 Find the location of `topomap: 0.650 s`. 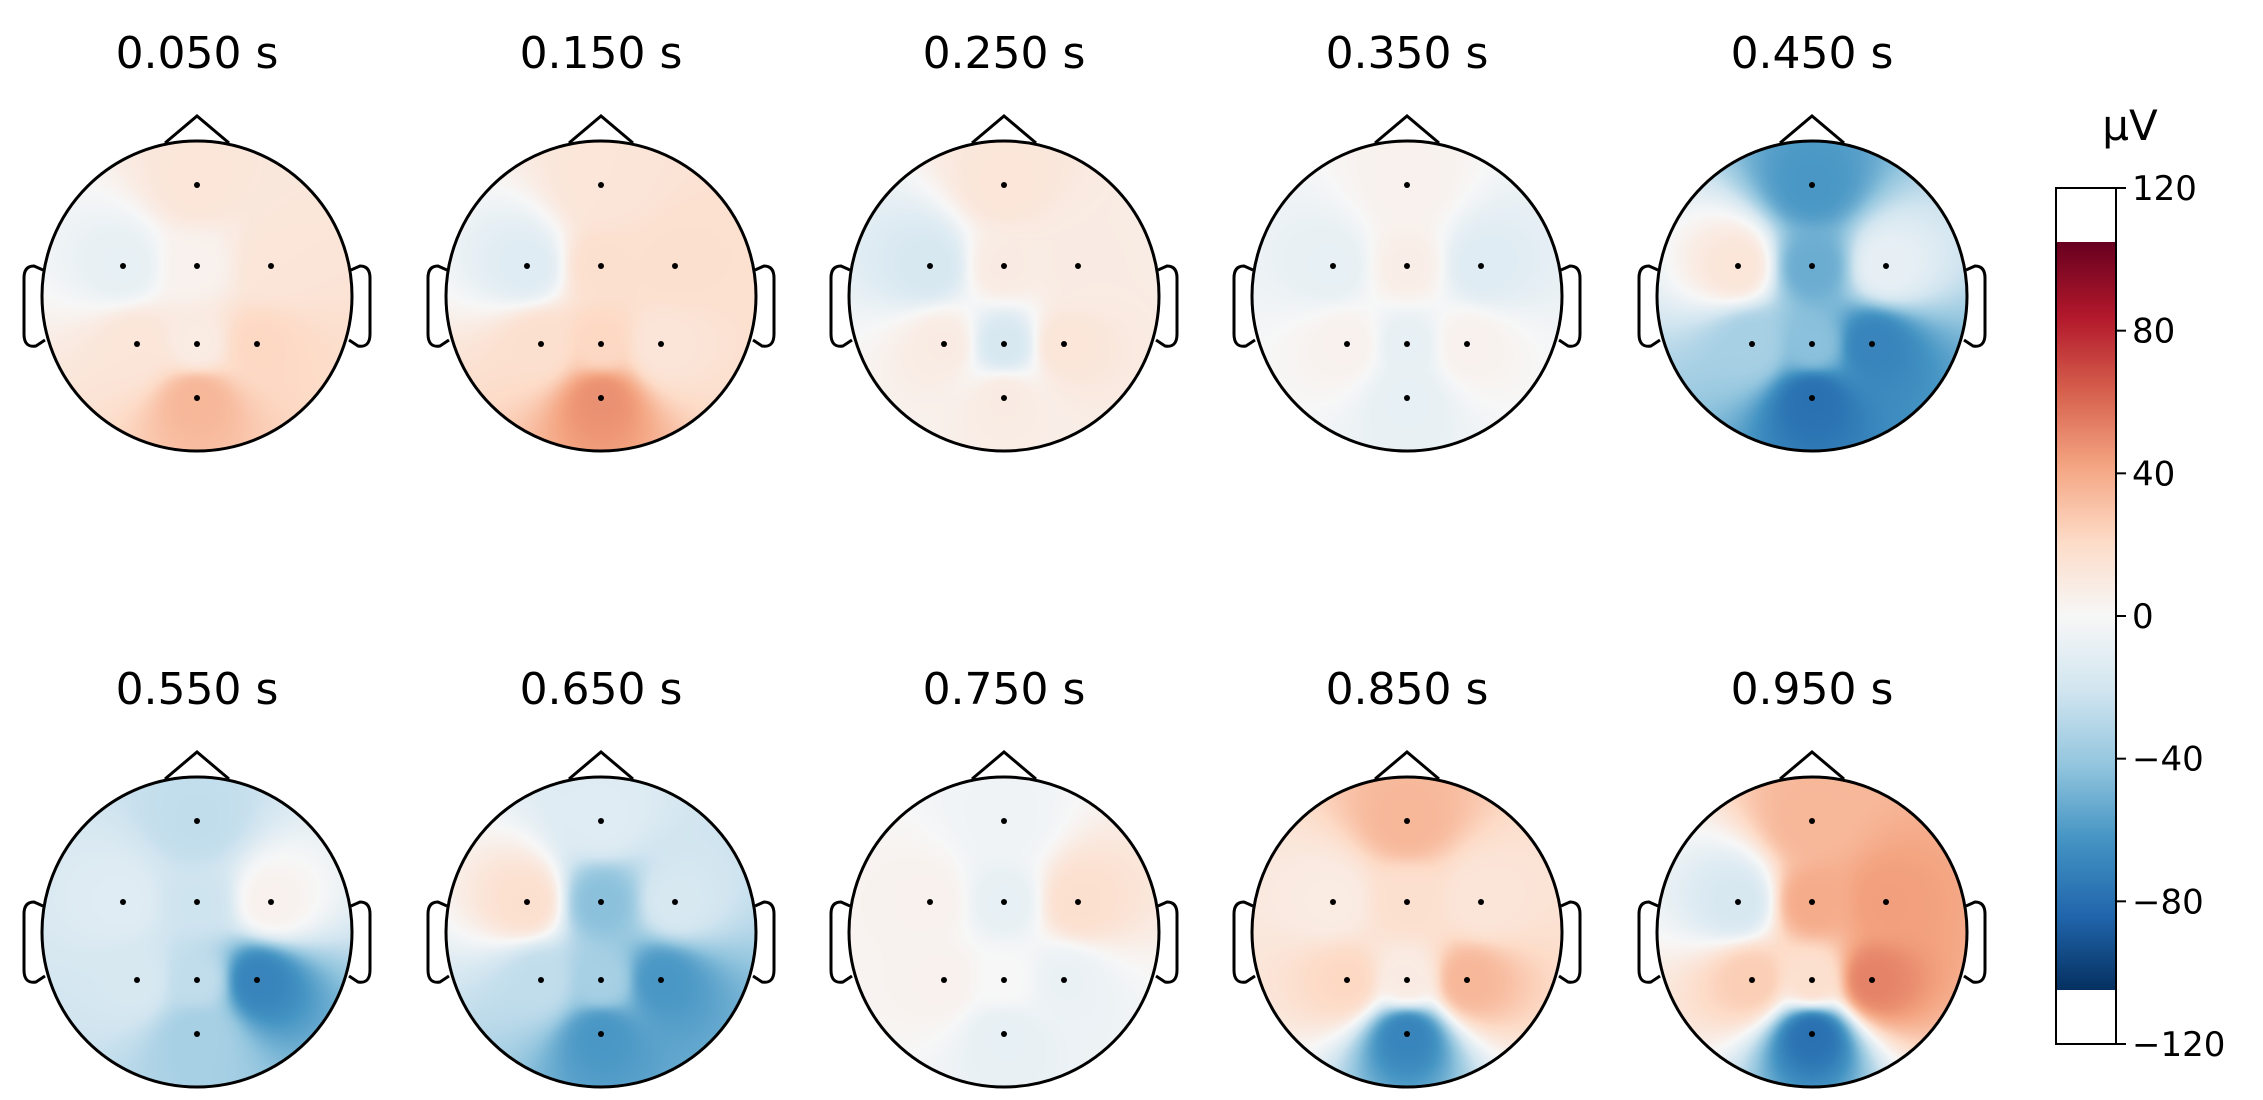

topomap: 0.650 s is located at coordinates (601, 876).